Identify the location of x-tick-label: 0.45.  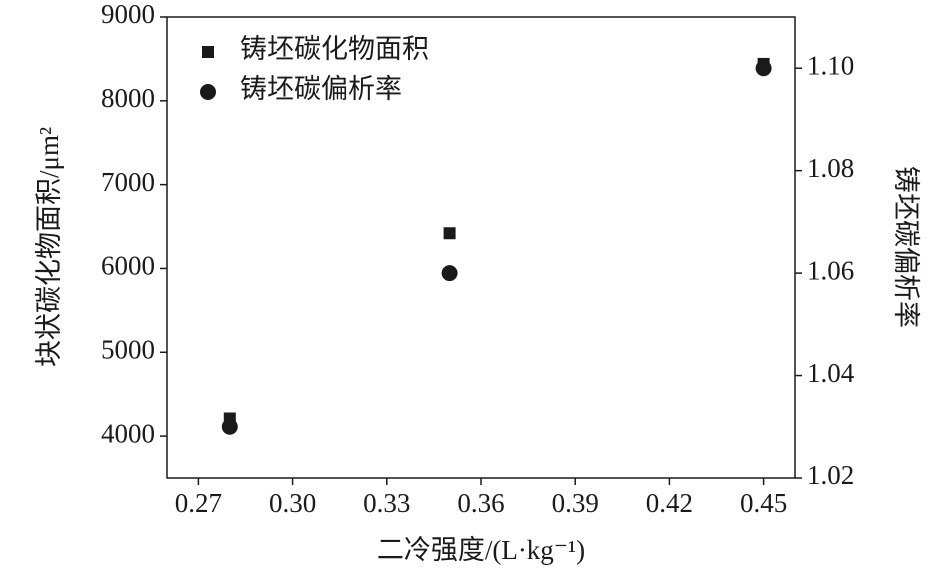
(763, 503).